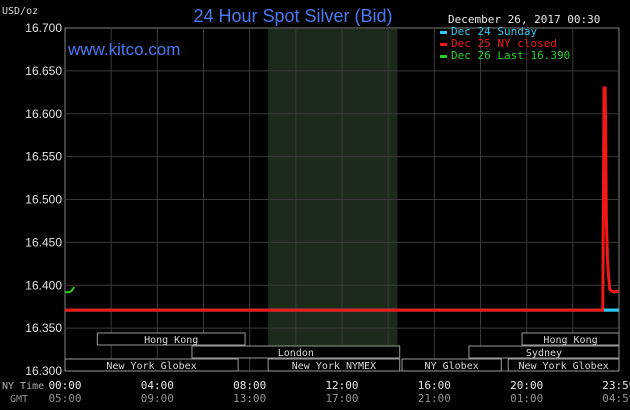 The width and height of the screenshot is (630, 410). I want to click on x-tick-label-gmt: 21:00, so click(434, 398).